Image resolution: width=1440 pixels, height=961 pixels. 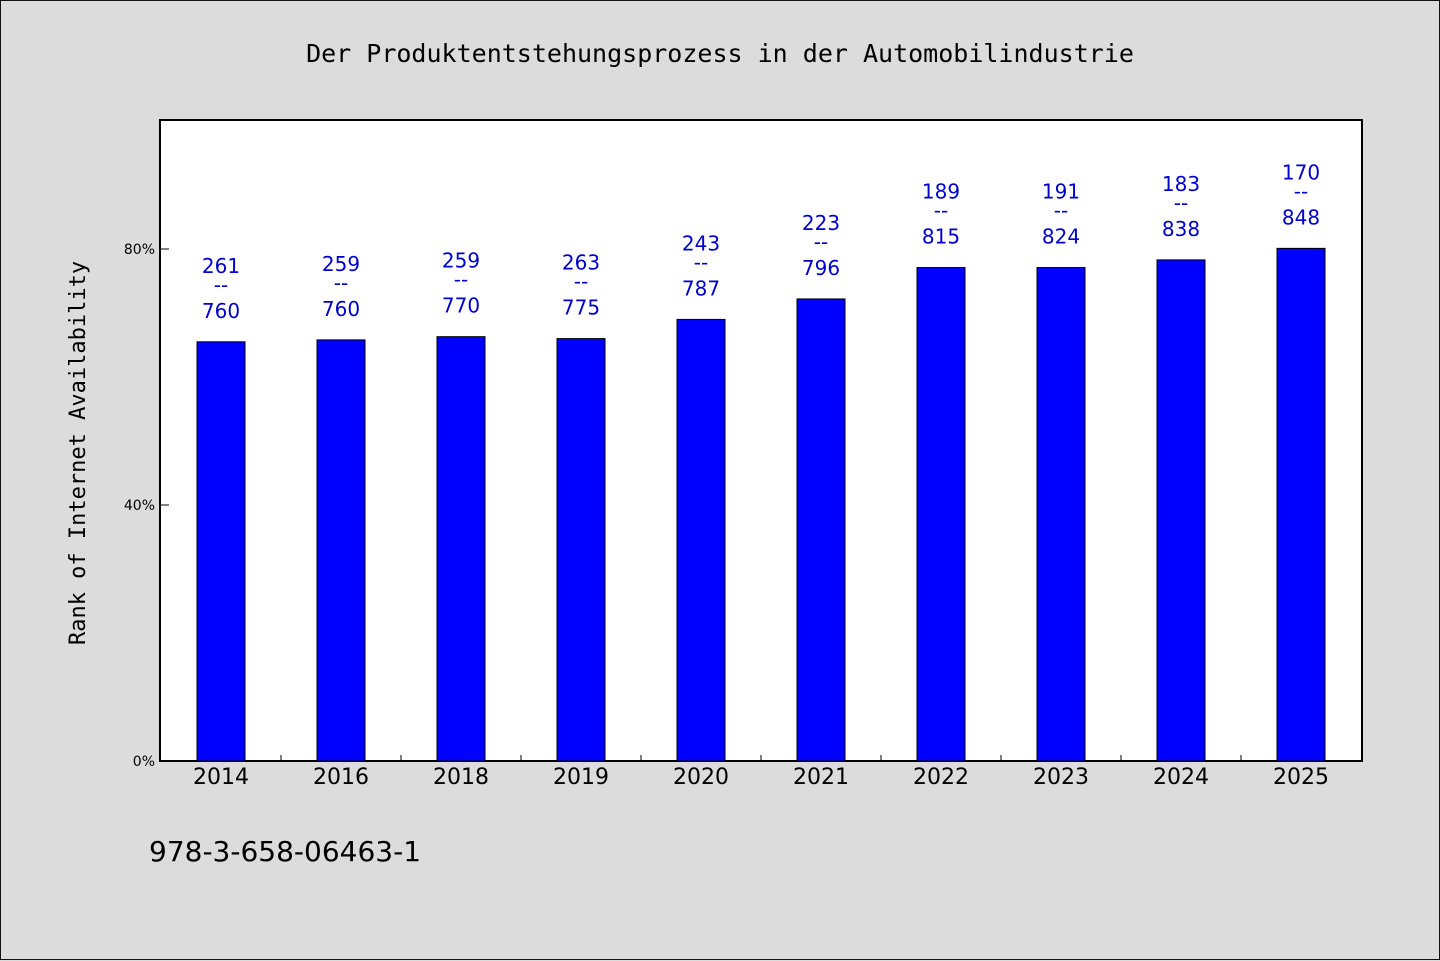 I want to click on bar-2019, so click(x=581, y=550).